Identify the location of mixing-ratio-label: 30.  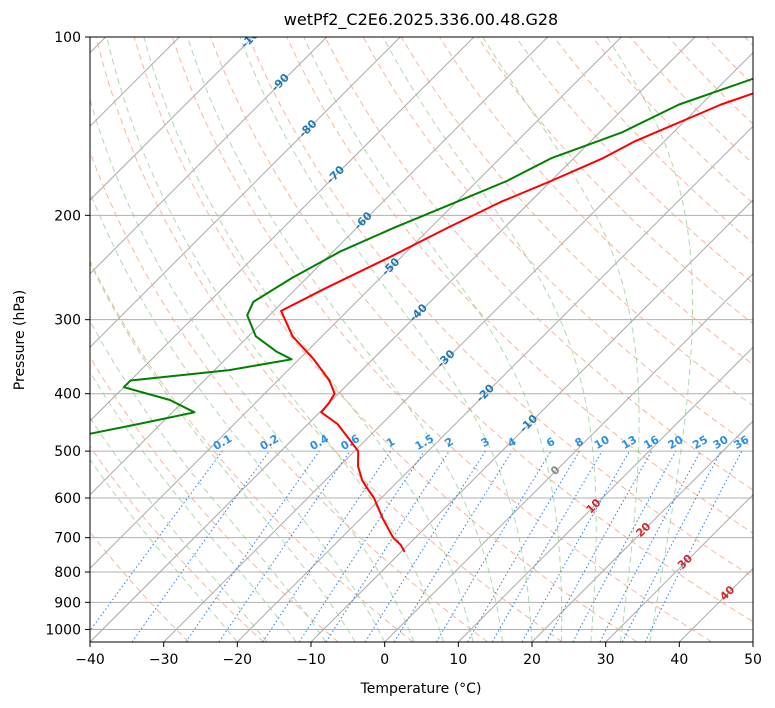
(721, 442).